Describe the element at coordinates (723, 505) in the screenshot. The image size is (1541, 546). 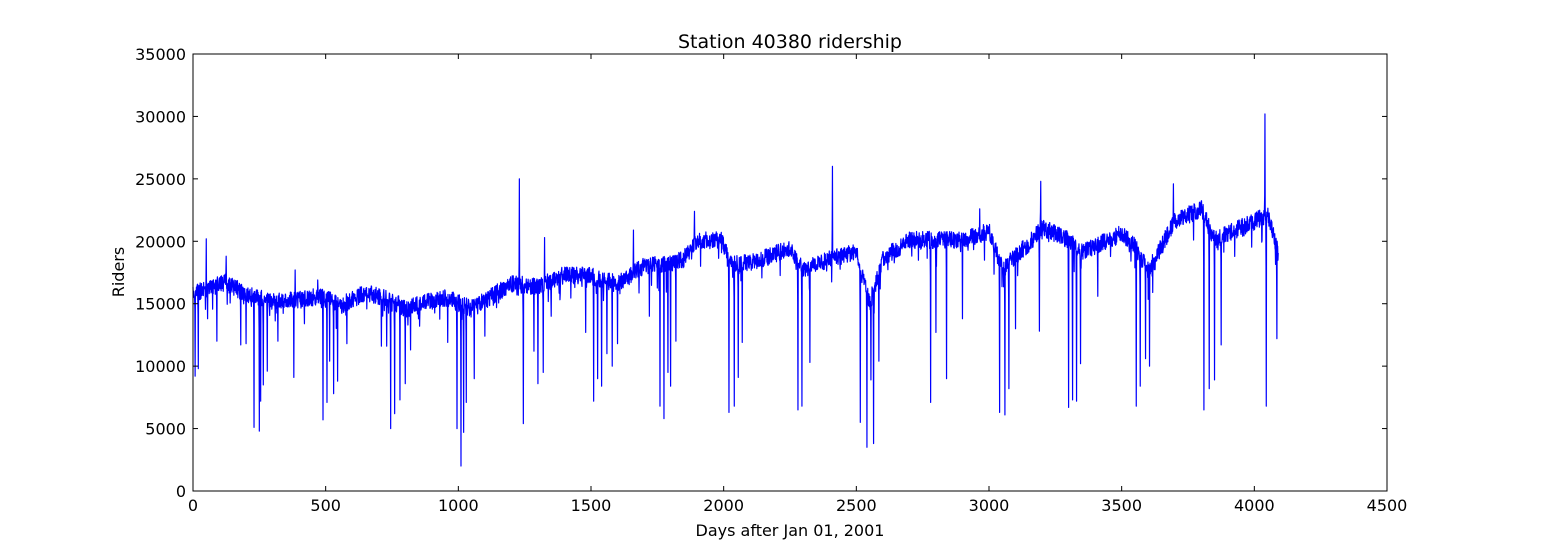
I see `x-tick-label: 2000` at that location.